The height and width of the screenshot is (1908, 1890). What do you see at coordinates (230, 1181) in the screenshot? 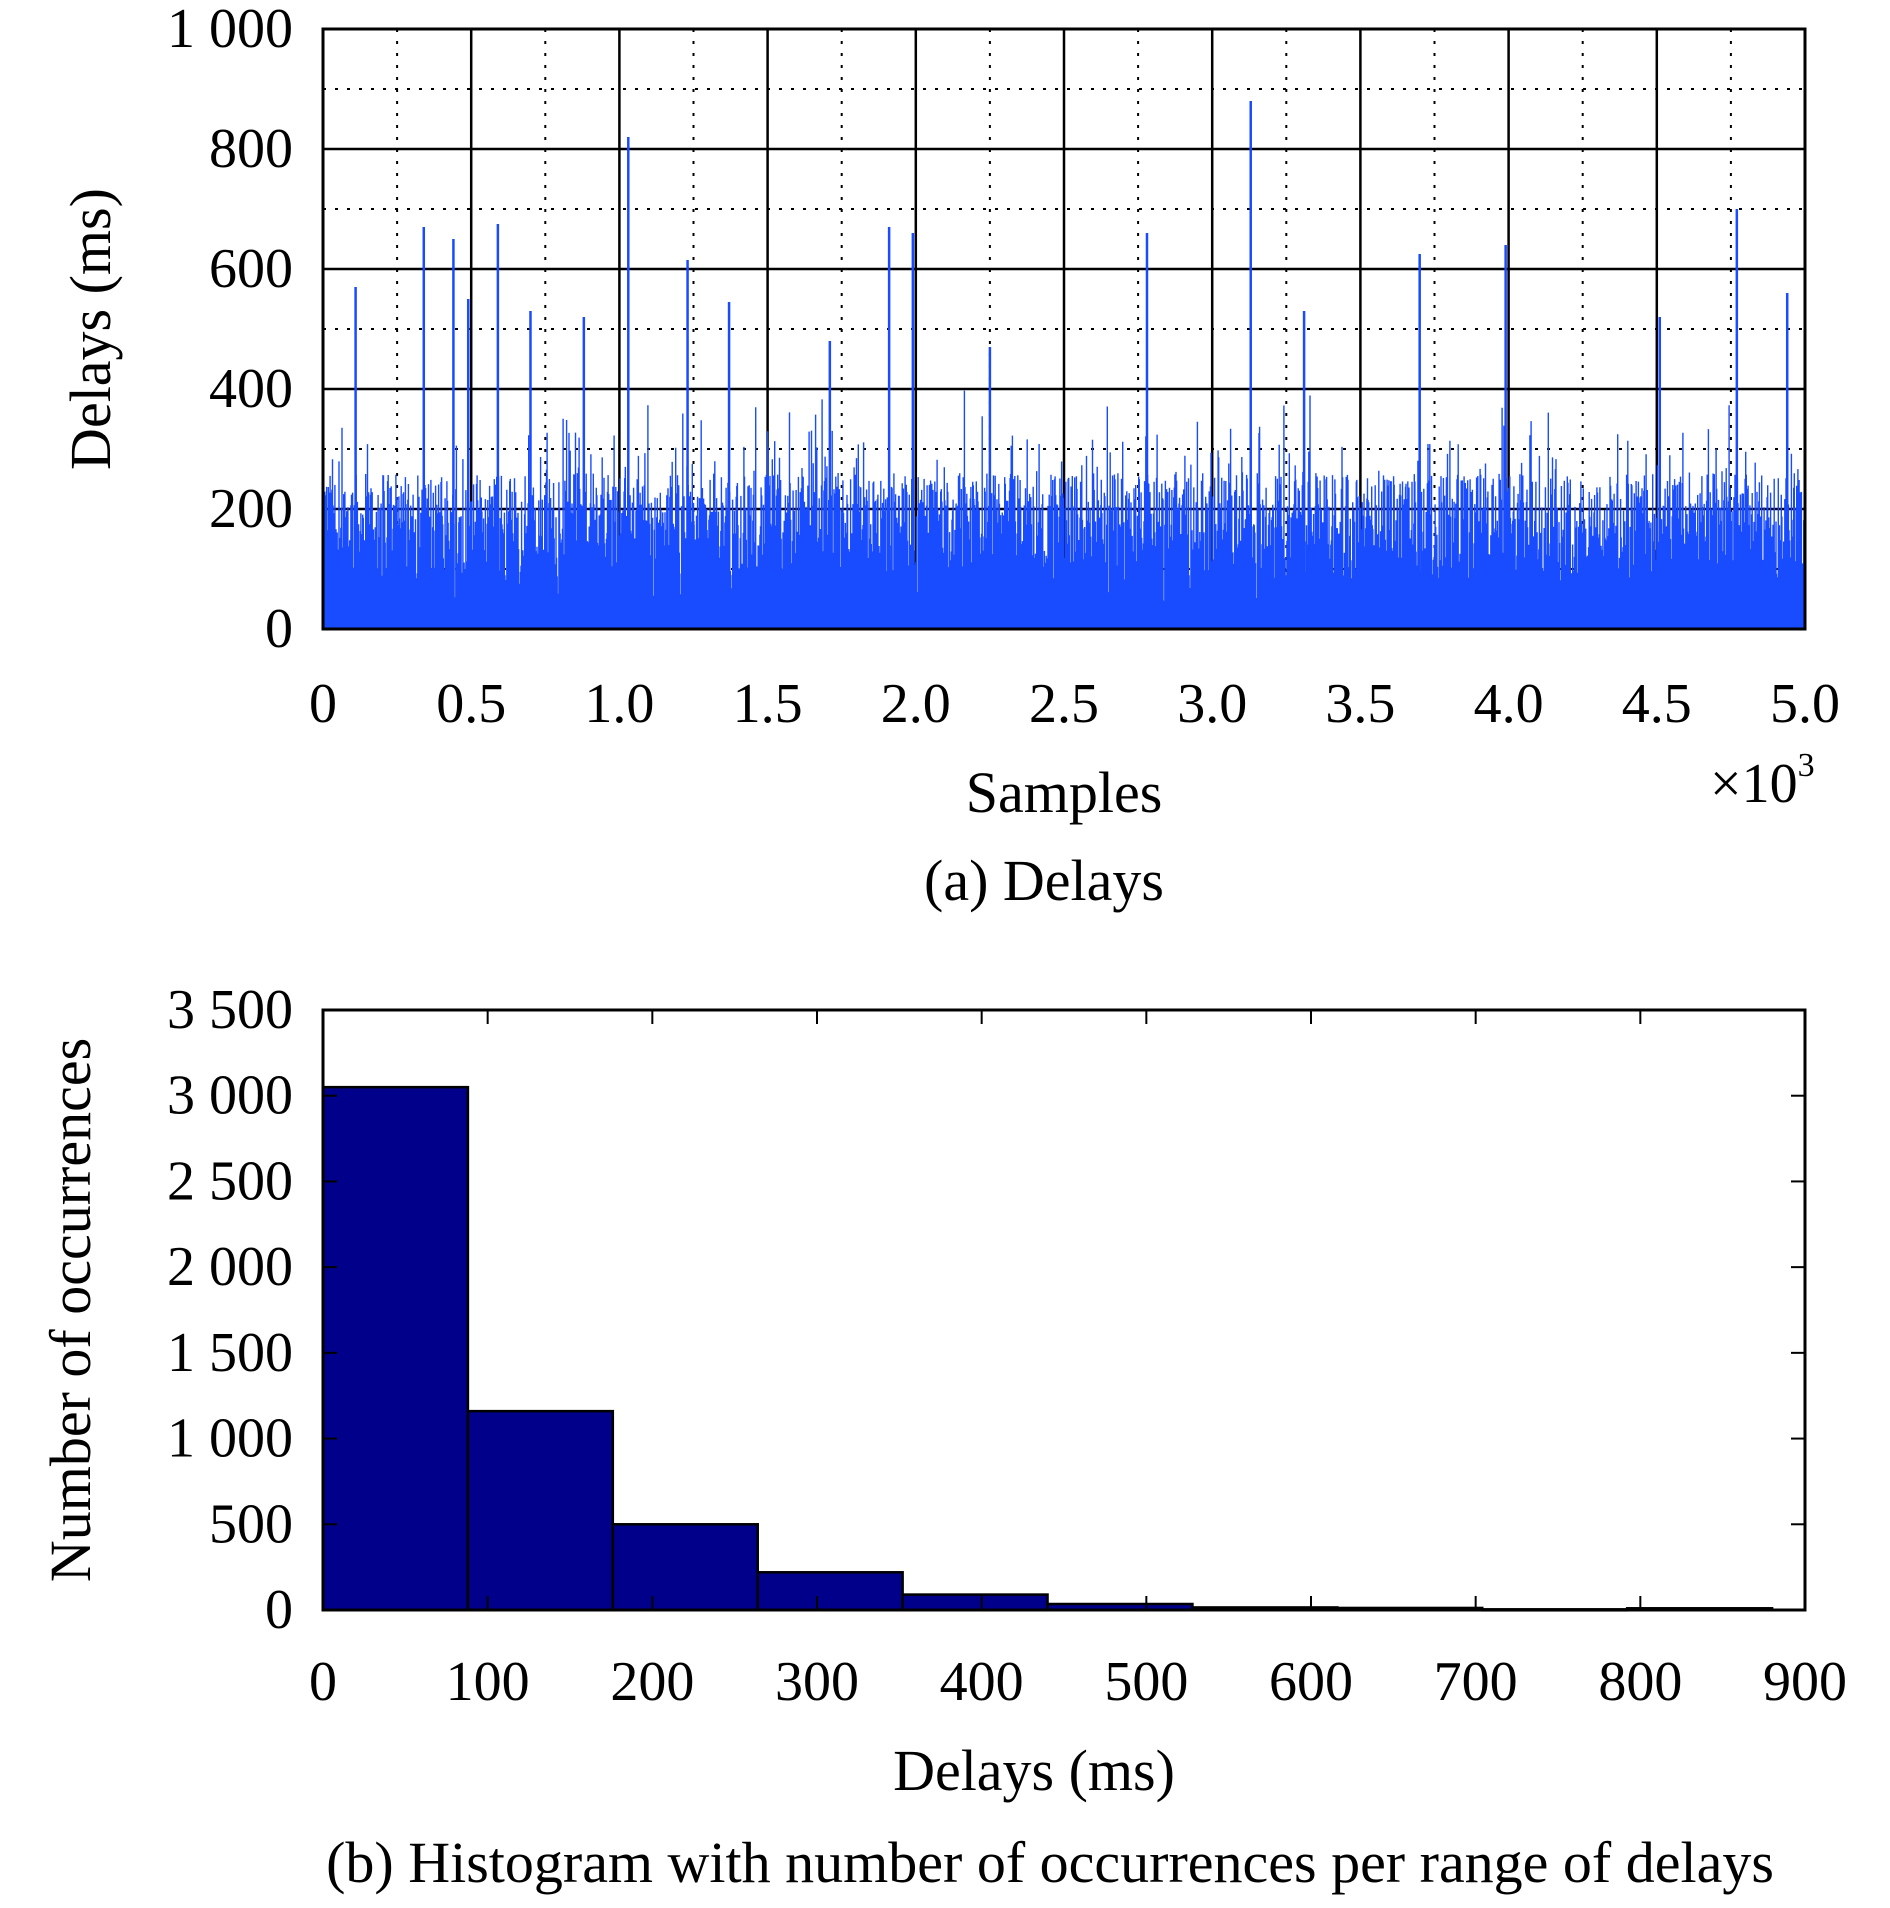
I see `histogram-y-tick-label: 2 500` at bounding box center [230, 1181].